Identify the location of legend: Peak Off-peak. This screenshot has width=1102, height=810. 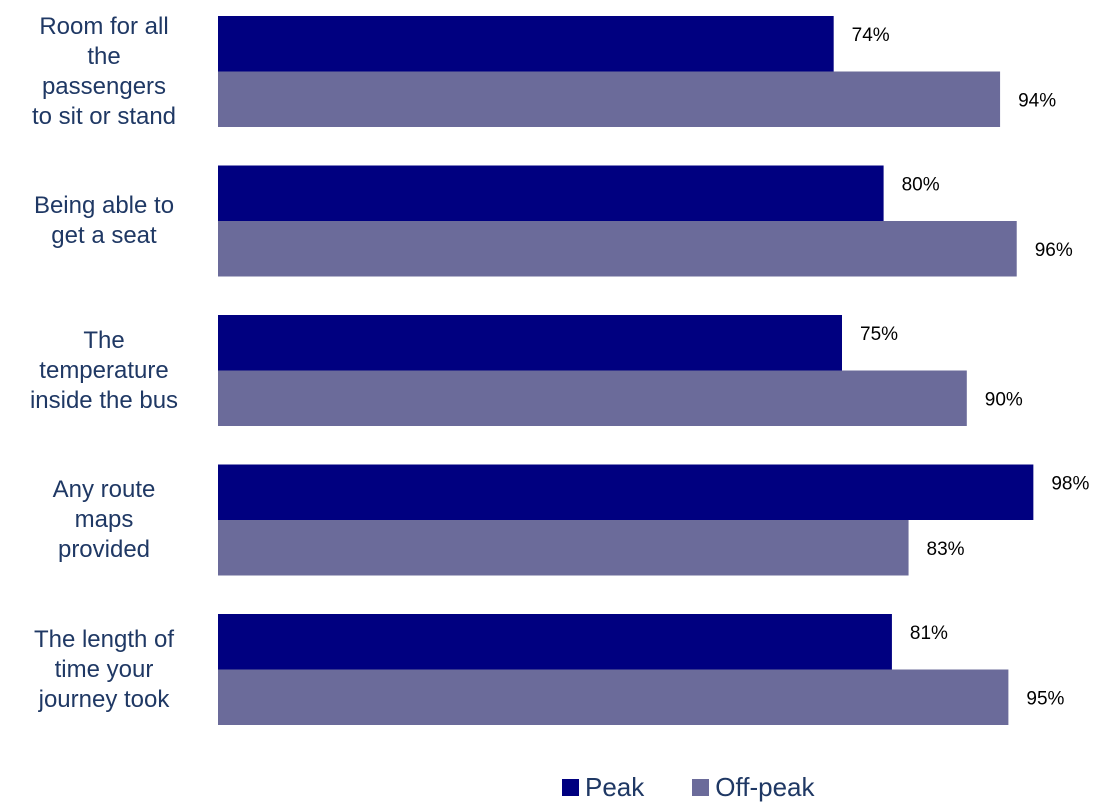
(712, 787).